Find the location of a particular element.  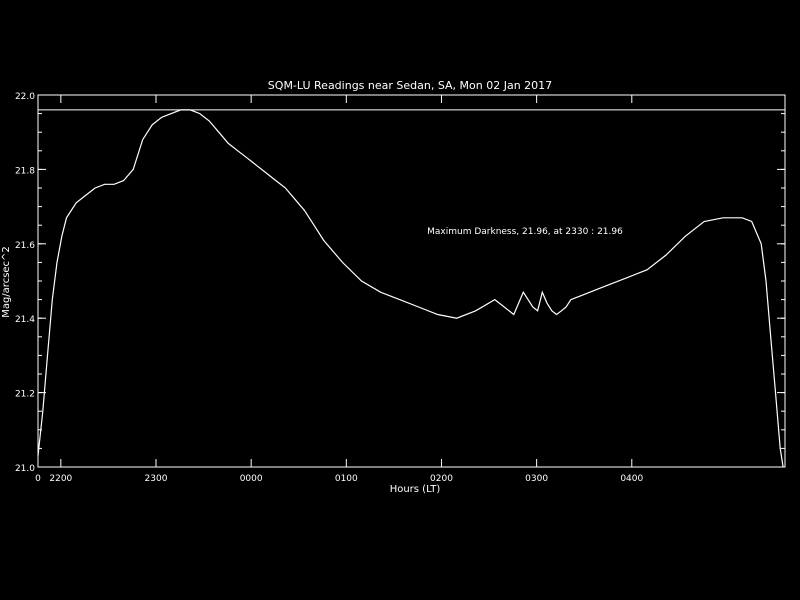

x-tick-label: 0000 is located at coordinates (251, 479).